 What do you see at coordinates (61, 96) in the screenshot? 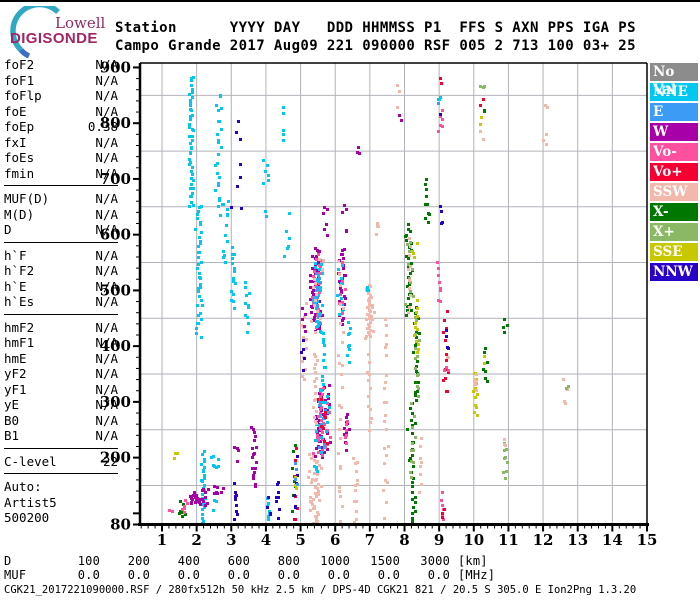
I see `param-row: foFlp N/A` at bounding box center [61, 96].